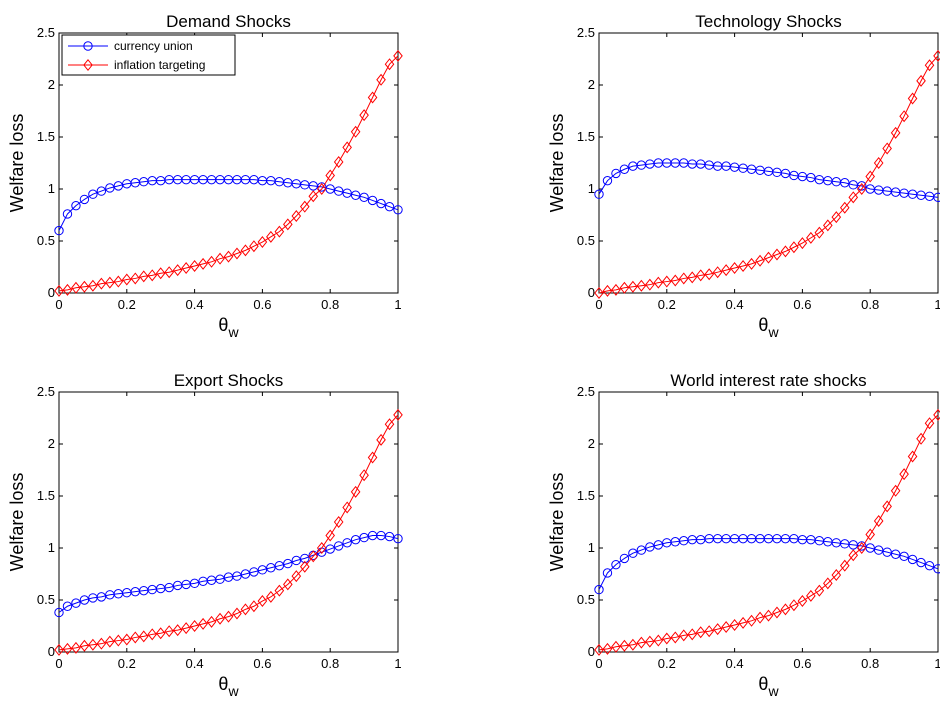  Describe the element at coordinates (51, 651) in the screenshot. I see `y-tick-label: 0` at that location.